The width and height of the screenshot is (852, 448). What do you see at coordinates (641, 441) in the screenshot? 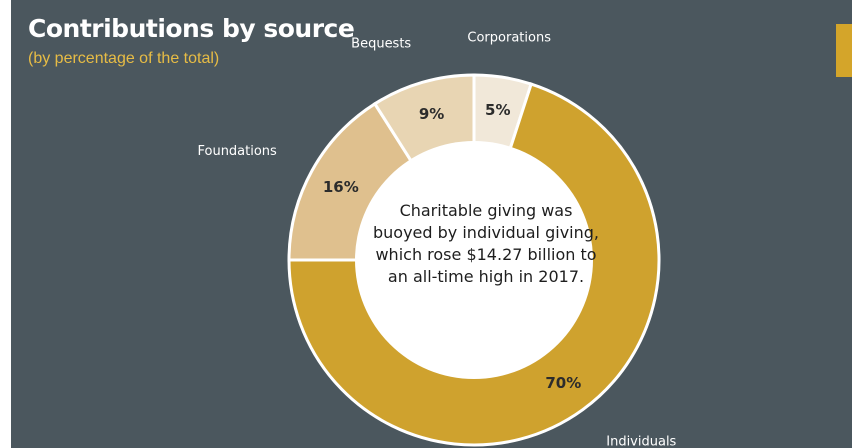
I see `category-label-individuals: Individuals` at bounding box center [641, 441].